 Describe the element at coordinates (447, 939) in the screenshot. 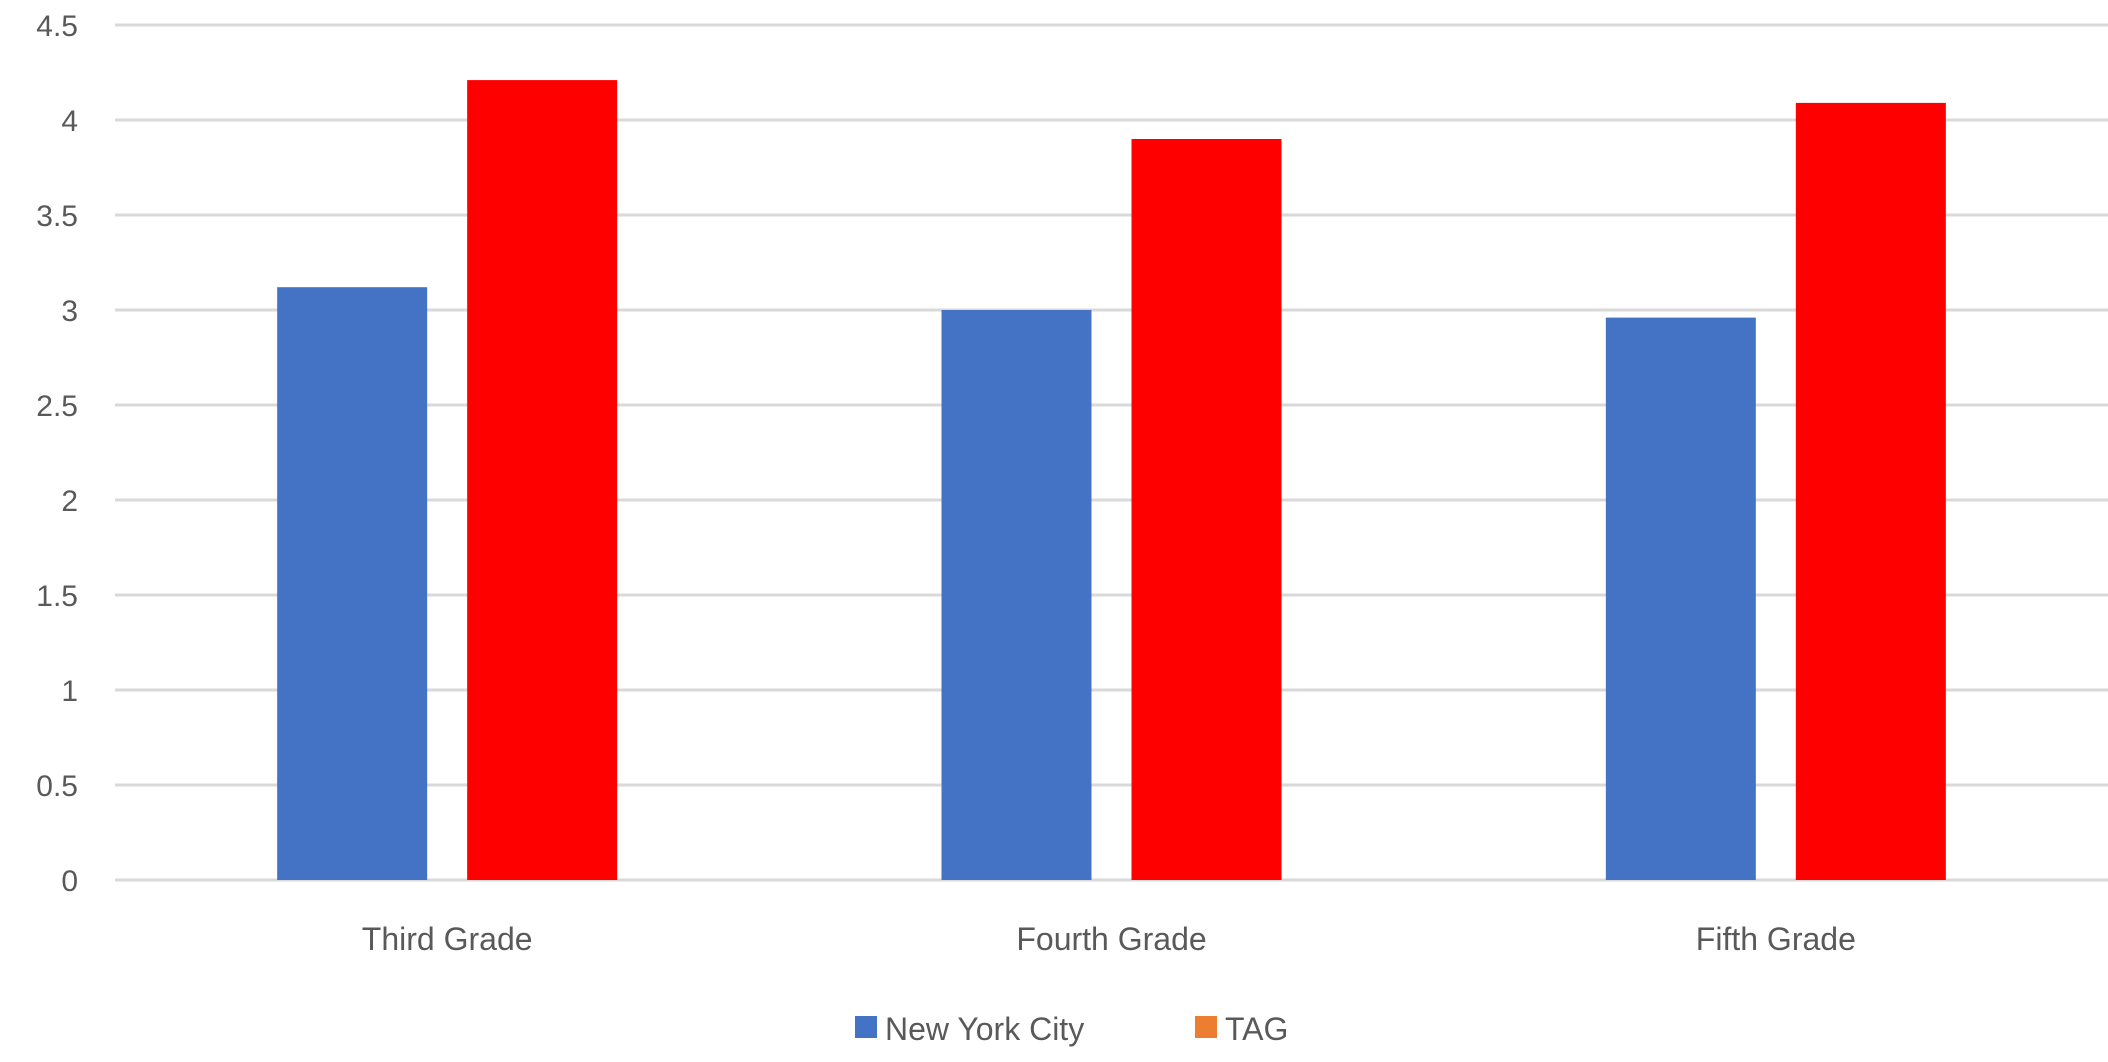

I see `x-category-label: Third Grade` at that location.